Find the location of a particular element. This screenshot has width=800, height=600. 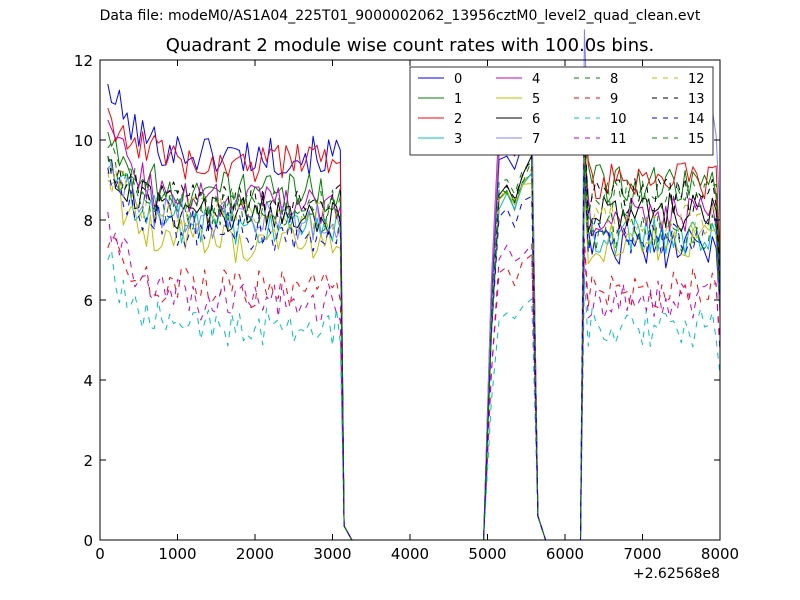

legend-label-7: 7 is located at coordinates (536, 139).